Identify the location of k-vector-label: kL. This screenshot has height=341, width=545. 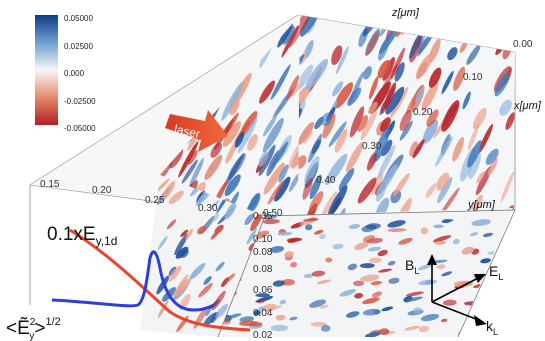
(492, 327).